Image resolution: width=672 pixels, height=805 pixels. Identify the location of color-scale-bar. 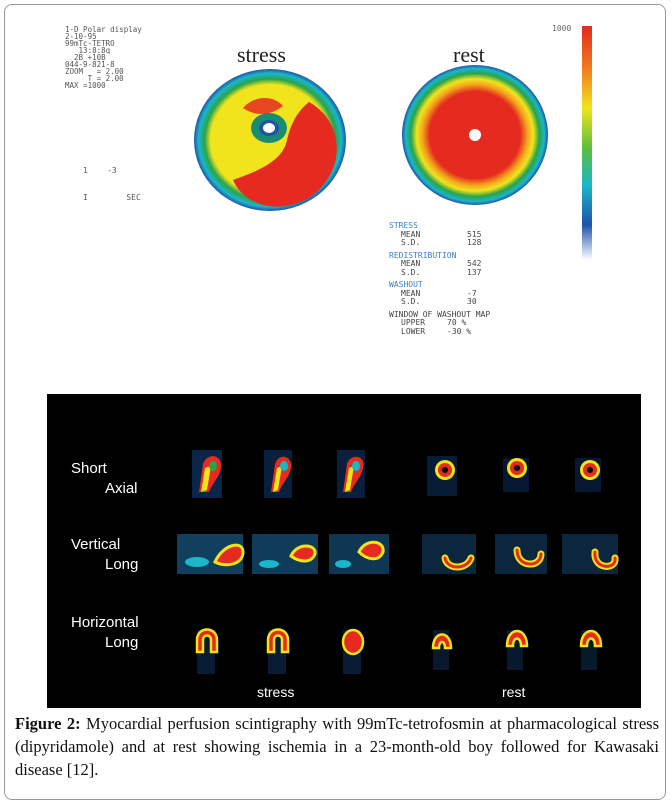
(587, 143).